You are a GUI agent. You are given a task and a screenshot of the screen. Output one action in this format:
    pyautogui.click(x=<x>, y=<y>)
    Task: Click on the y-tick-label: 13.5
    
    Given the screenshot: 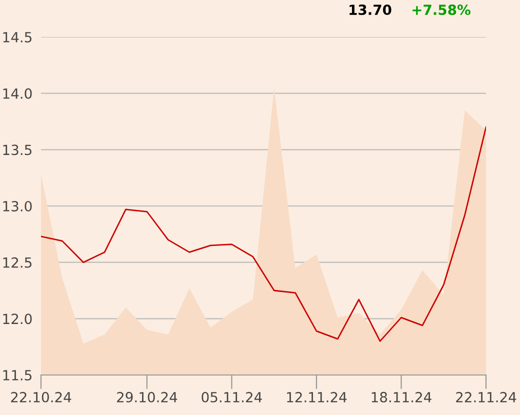 What is the action you would take?
    pyautogui.click(x=17, y=150)
    